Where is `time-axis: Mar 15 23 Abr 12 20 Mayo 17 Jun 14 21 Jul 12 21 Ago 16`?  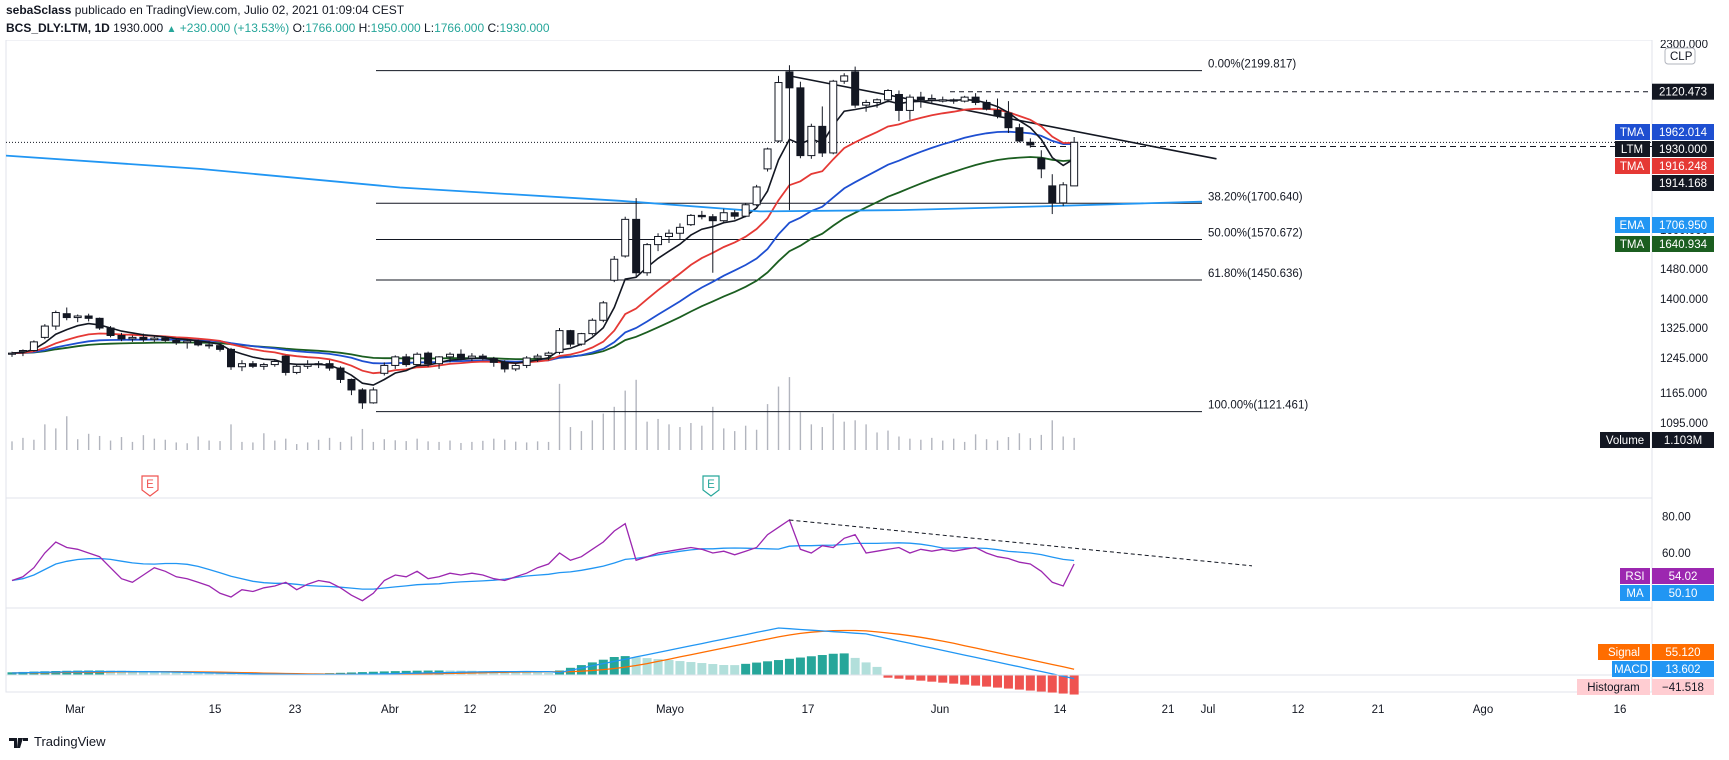
time-axis: Mar 15 23 Abr 12 20 Mayo 17 Jun 14 21 Jul 12 21 Ago 16 is located at coordinates (845, 710).